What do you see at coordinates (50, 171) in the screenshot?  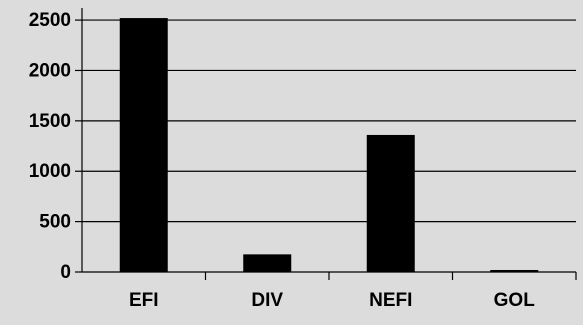 I see `y-tick-label: 1000` at bounding box center [50, 171].